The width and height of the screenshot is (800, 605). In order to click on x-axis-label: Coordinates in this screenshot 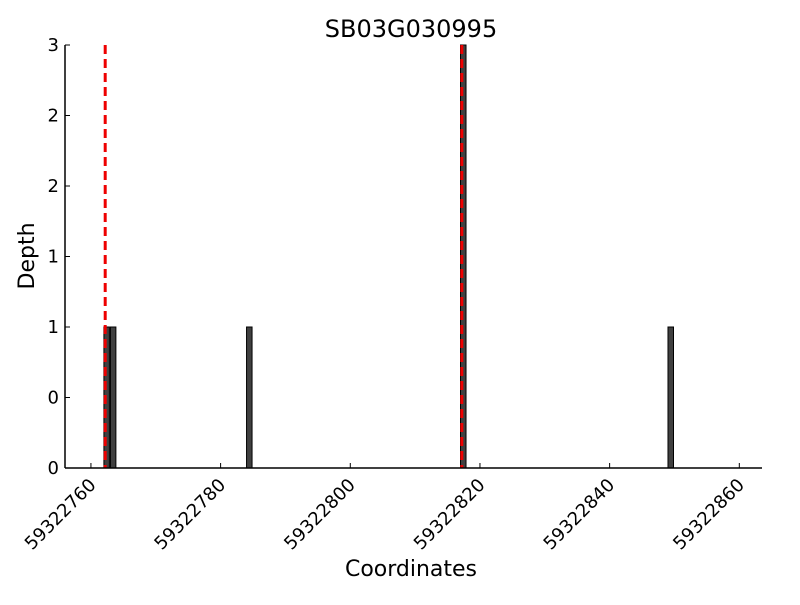, I will do `click(411, 569)`.